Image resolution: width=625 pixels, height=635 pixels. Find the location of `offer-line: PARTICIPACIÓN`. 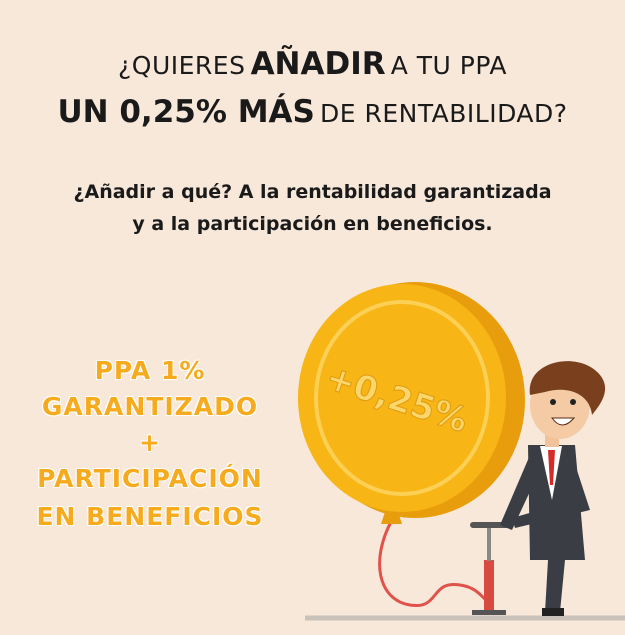

offer-line: PARTICIPACIÓN is located at coordinates (150, 478).